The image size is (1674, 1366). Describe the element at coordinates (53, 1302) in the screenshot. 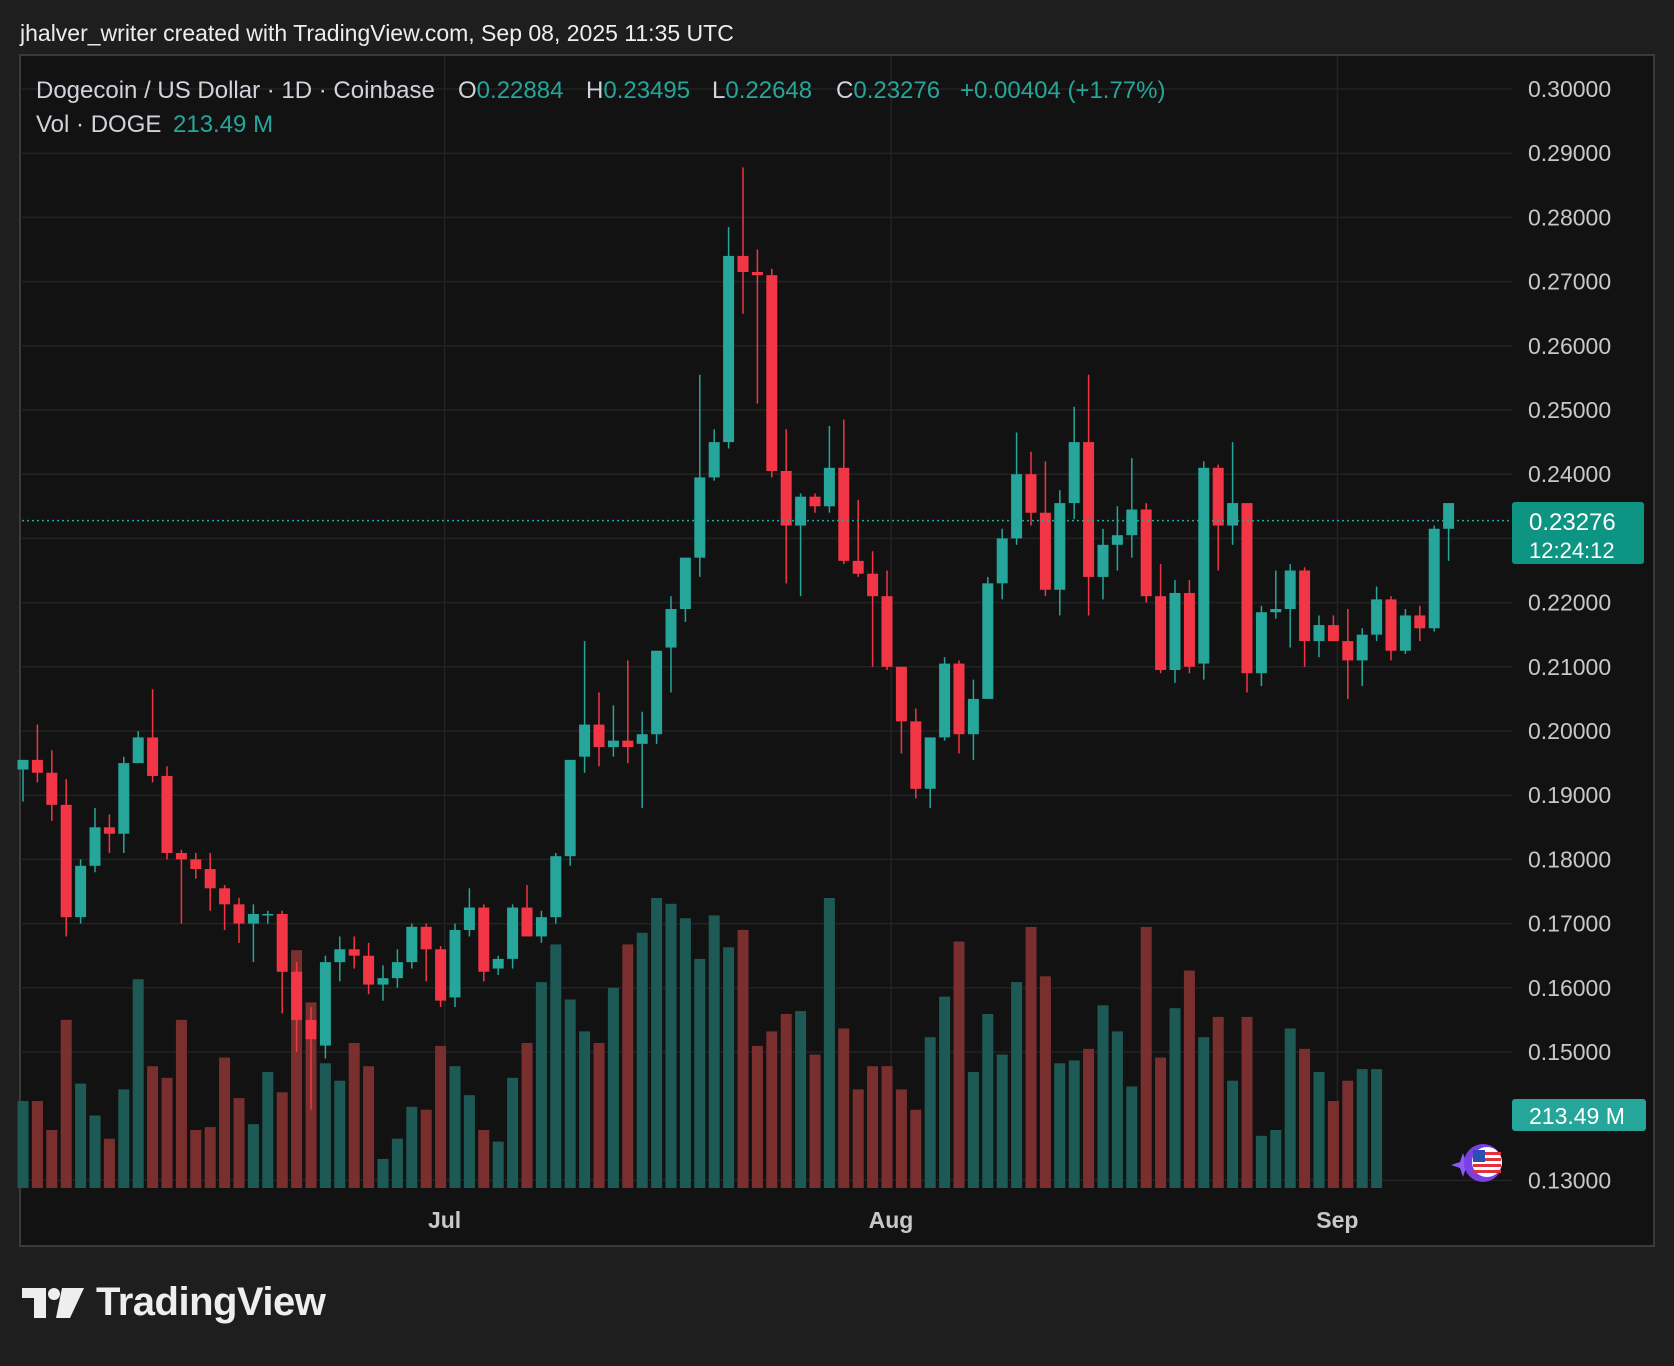

I see `tradingview-logo-icon` at that location.